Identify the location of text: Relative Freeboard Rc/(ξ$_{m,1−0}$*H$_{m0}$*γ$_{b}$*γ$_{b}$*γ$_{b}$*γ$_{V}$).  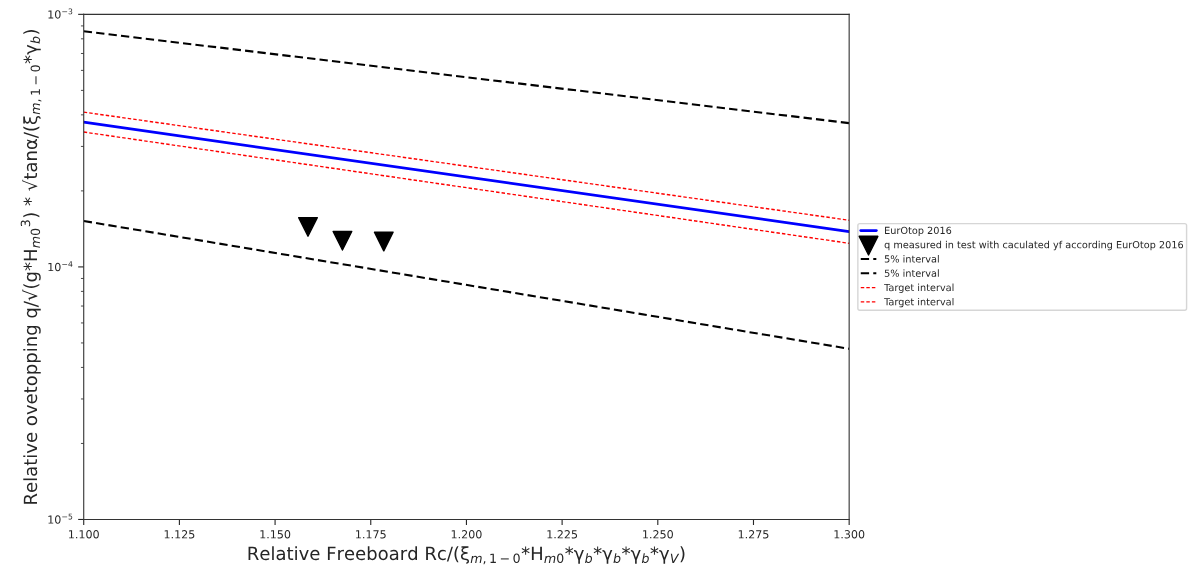
(466, 555).